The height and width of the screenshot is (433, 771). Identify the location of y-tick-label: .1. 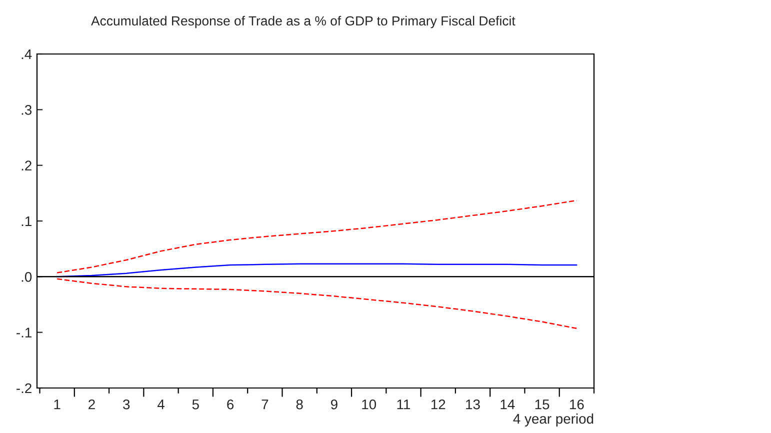
(27, 221).